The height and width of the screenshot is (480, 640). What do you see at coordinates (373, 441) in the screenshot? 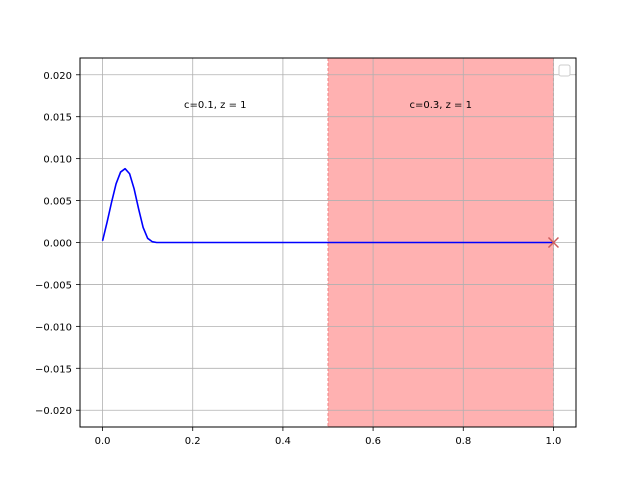
I see `x-tick-label: 0.6` at bounding box center [373, 441].